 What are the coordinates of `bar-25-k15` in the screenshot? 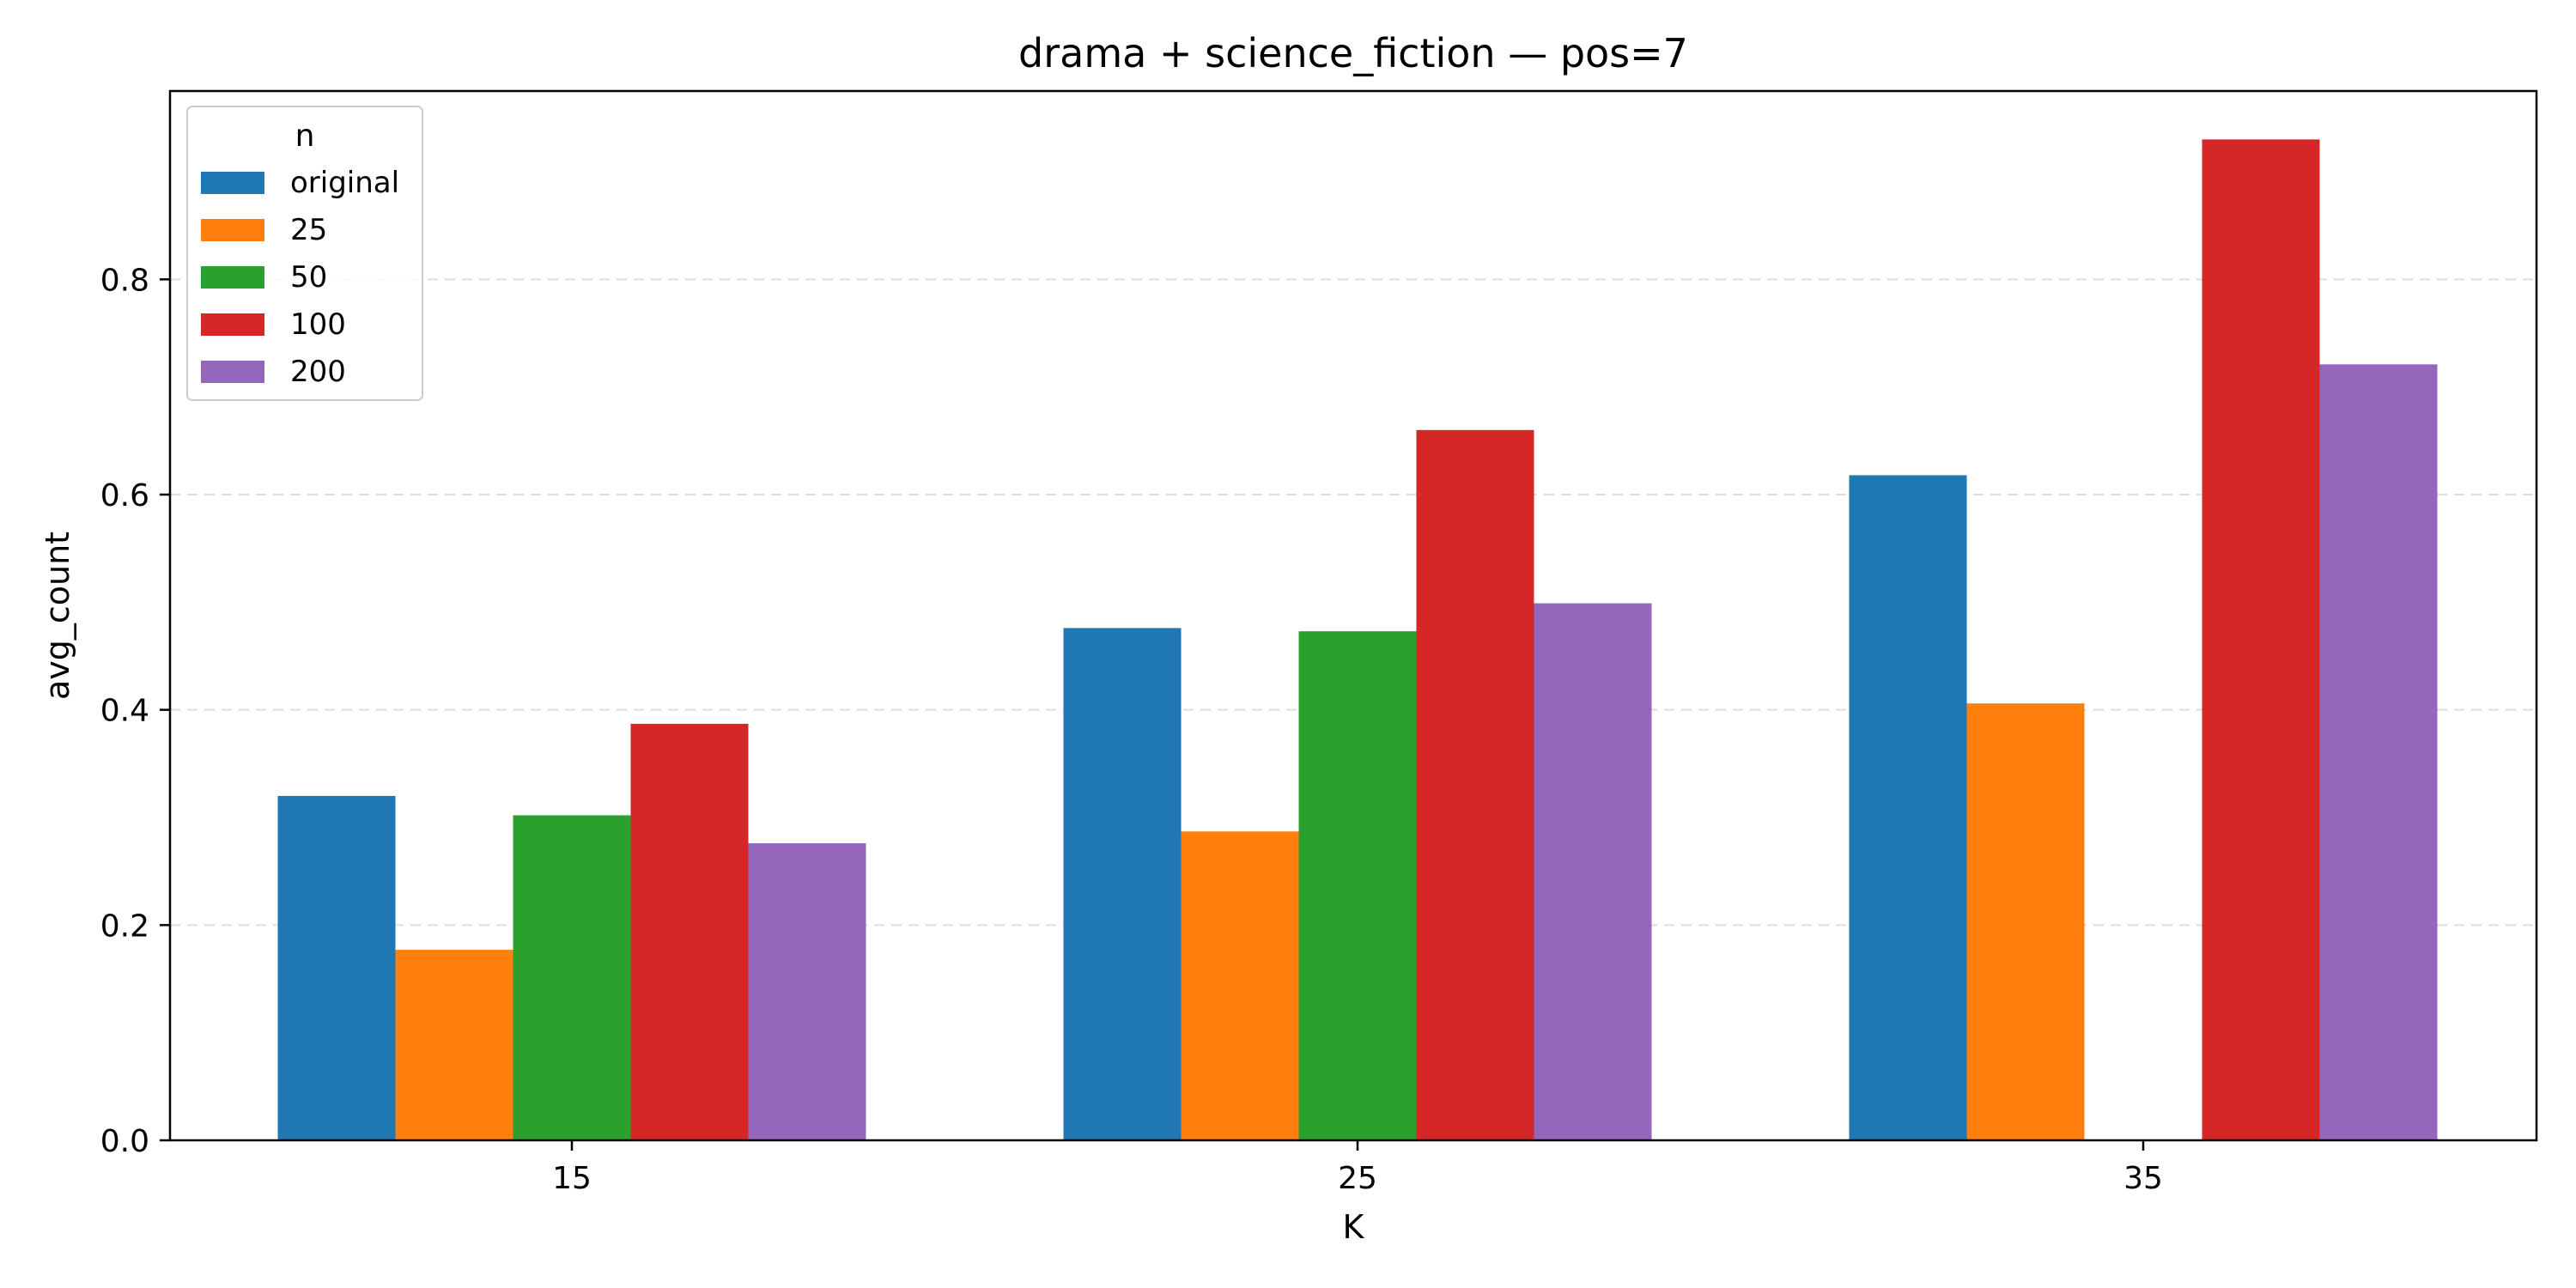 It's located at (454, 1045).